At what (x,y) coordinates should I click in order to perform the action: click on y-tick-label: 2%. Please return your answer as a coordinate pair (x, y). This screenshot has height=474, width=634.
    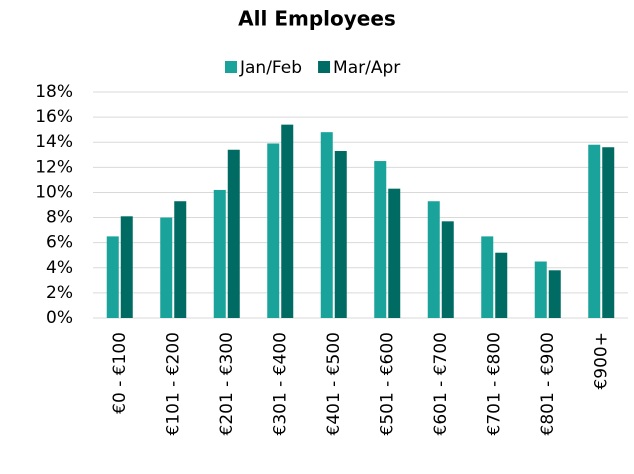
    Looking at the image, I should click on (59, 293).